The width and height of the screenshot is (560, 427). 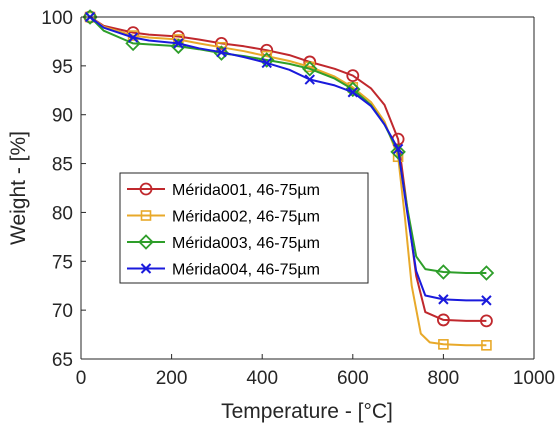 I want to click on y-tick-label: 65, so click(x=62, y=360).